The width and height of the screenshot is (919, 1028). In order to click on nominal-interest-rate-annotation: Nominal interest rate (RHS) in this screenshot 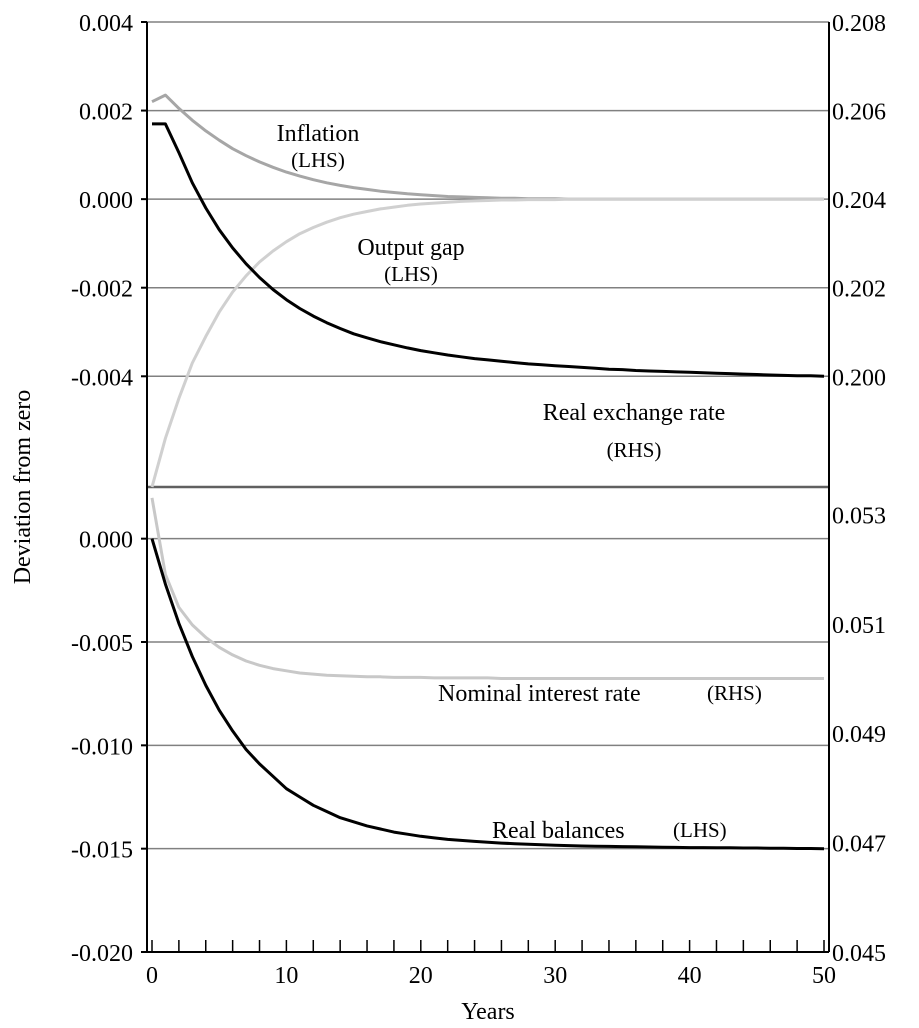, I will do `click(600, 694)`.